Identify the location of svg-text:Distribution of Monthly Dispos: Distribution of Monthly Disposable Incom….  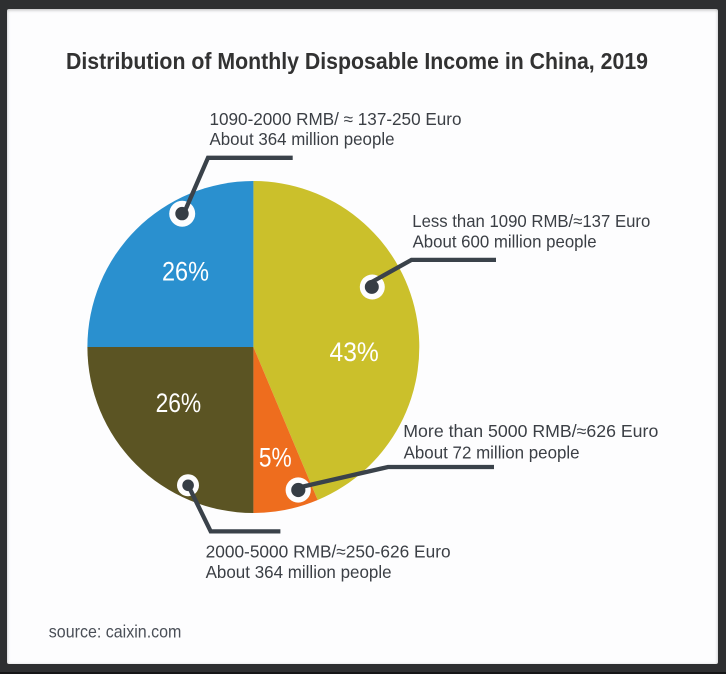
(357, 61).